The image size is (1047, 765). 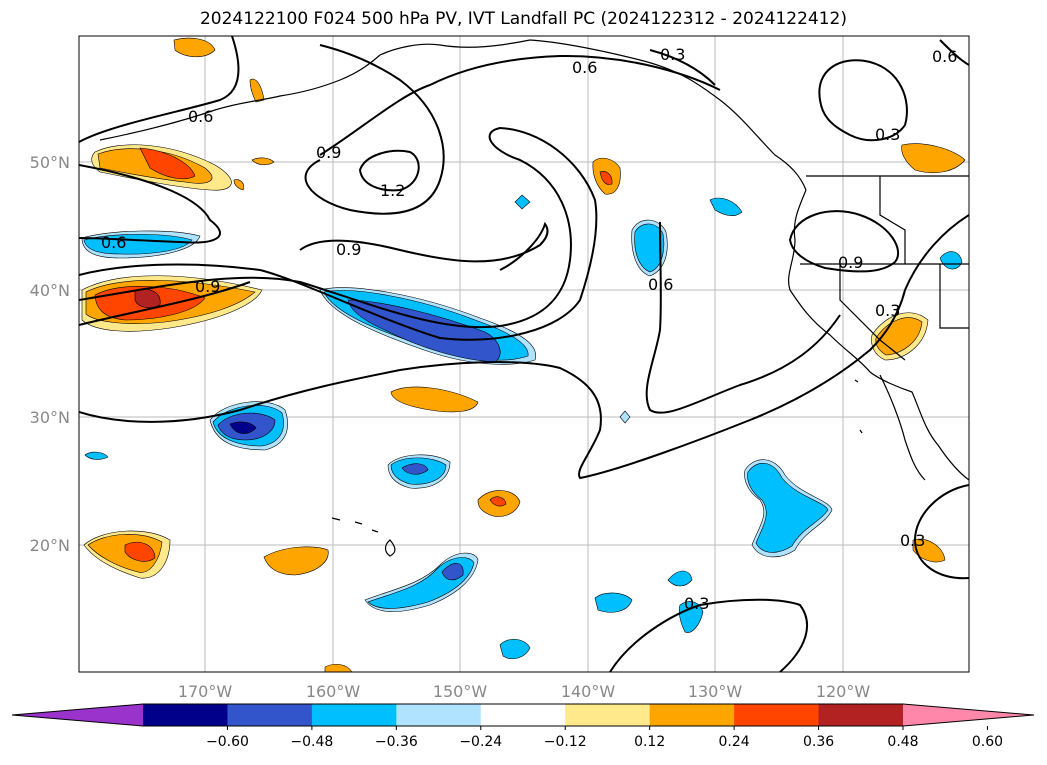 I want to click on colorbar-tick-label: −0.12, so click(x=565, y=742).